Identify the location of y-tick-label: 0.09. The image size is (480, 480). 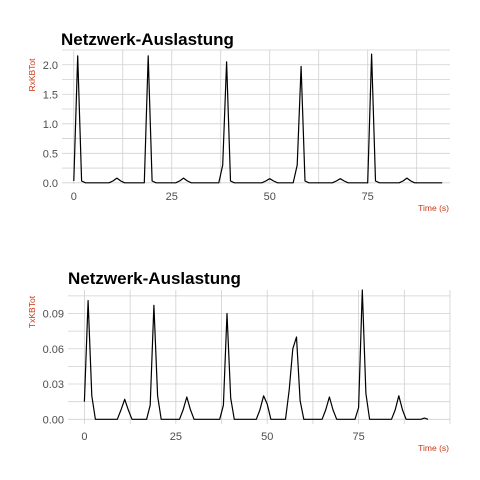
(53, 315).